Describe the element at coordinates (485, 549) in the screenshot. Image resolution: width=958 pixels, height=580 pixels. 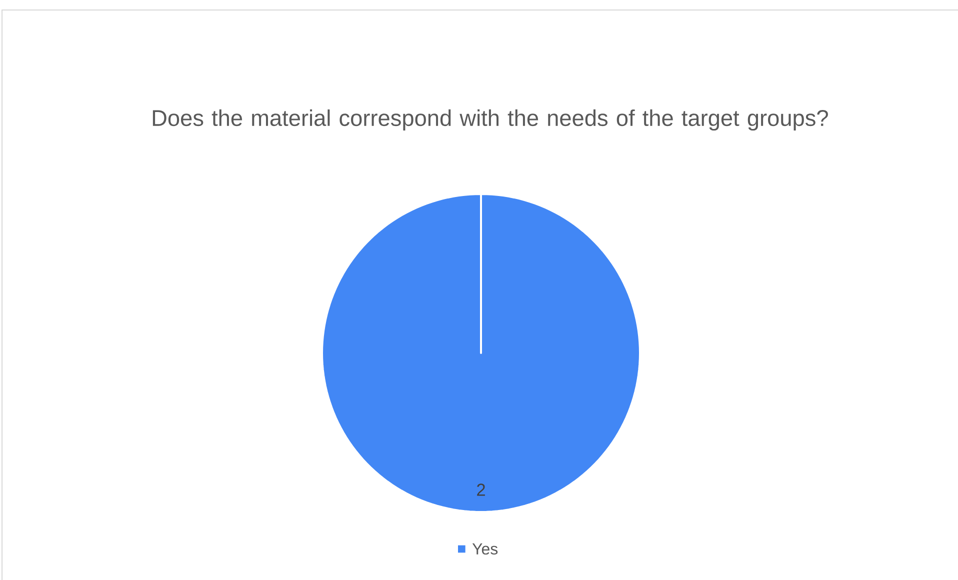
I see `legend-label: Yes` at that location.